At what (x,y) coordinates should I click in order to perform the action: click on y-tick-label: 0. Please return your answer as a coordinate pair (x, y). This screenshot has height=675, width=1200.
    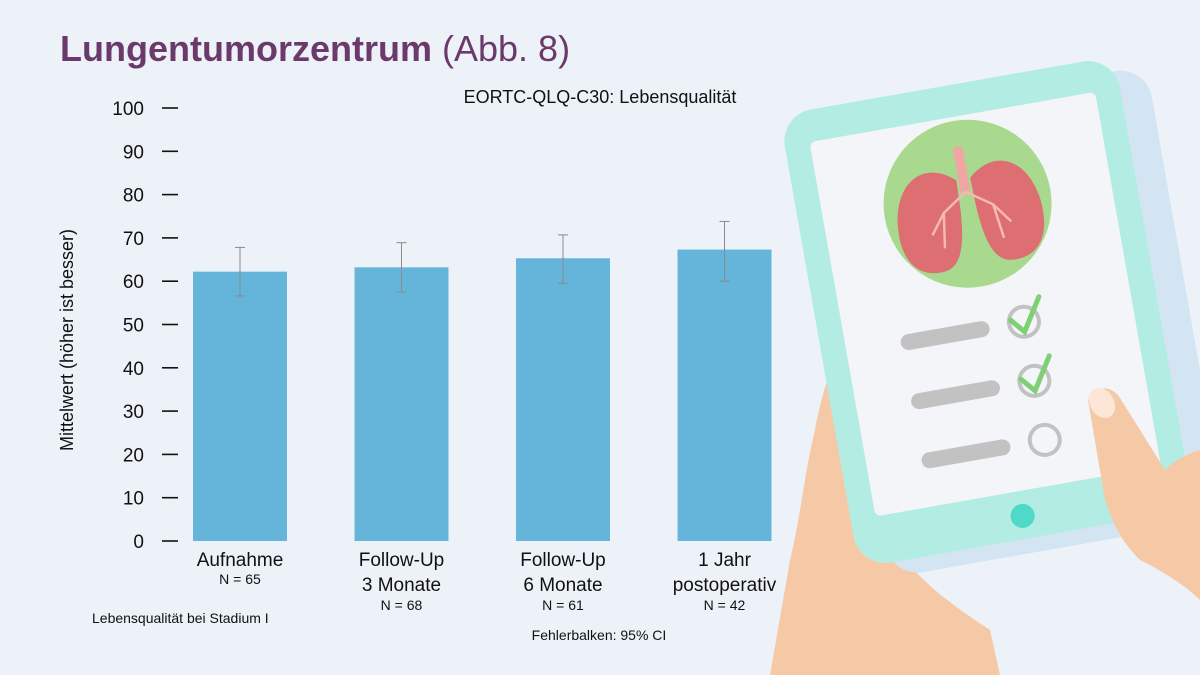
    Looking at the image, I should click on (138, 542).